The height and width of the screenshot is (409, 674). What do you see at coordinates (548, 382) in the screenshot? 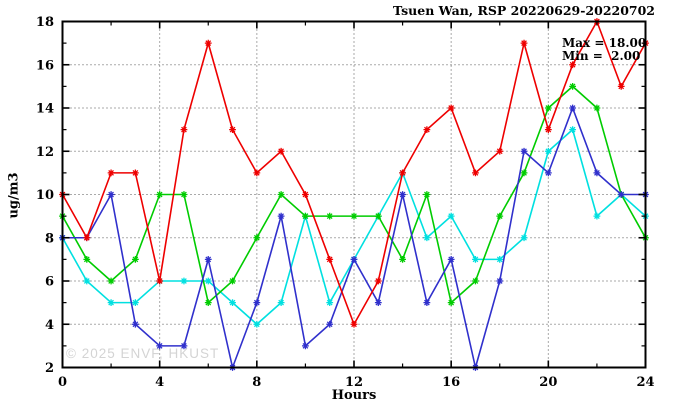
I see `x-tick-label: 20` at bounding box center [548, 382].